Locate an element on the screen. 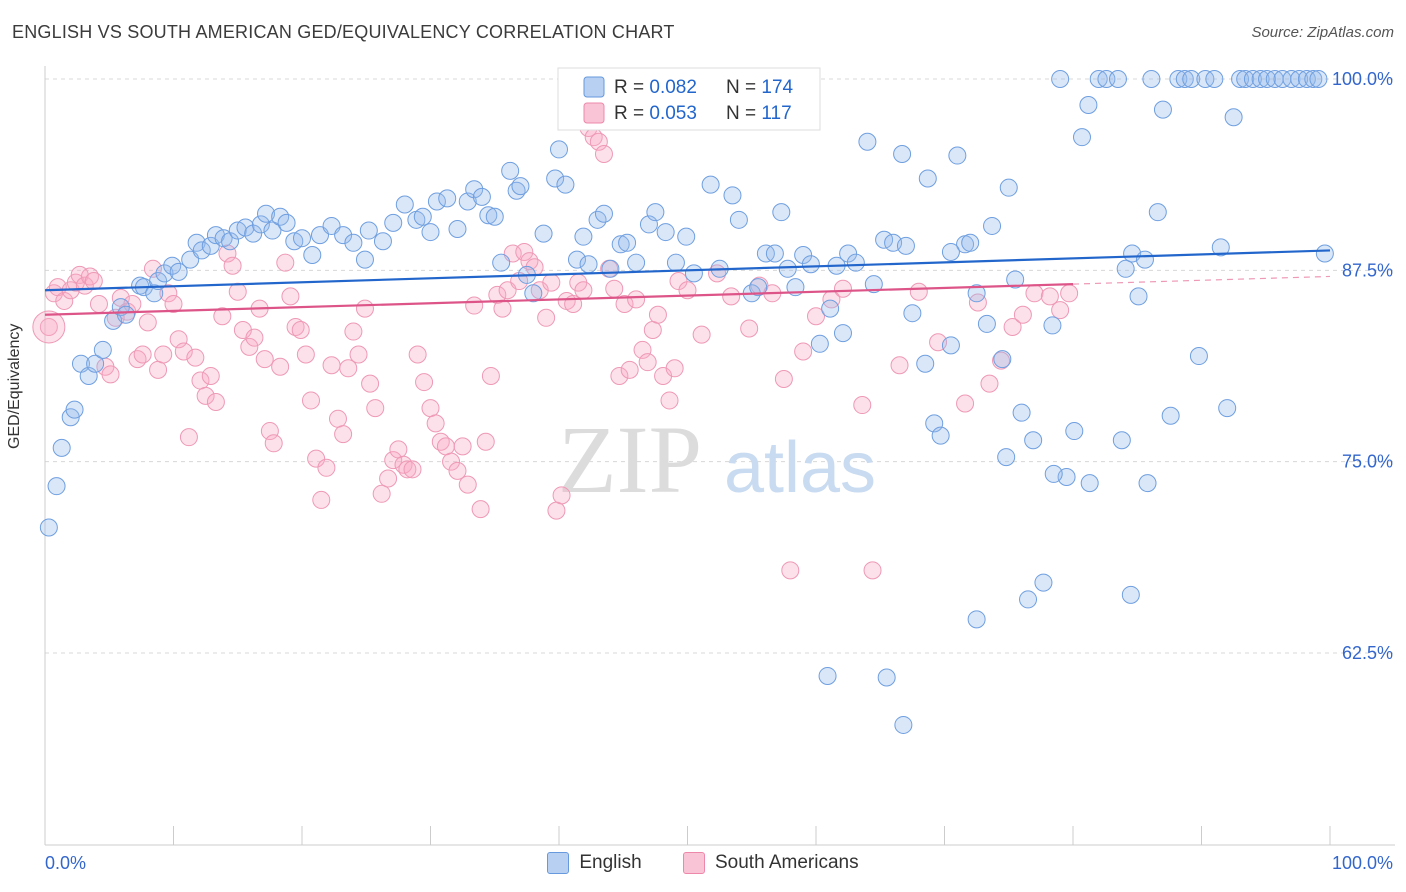 The height and width of the screenshot is (892, 1406). stats-legend: R = 0.082 N = 174 R = 0.053 N = 117 is located at coordinates (689, 99).